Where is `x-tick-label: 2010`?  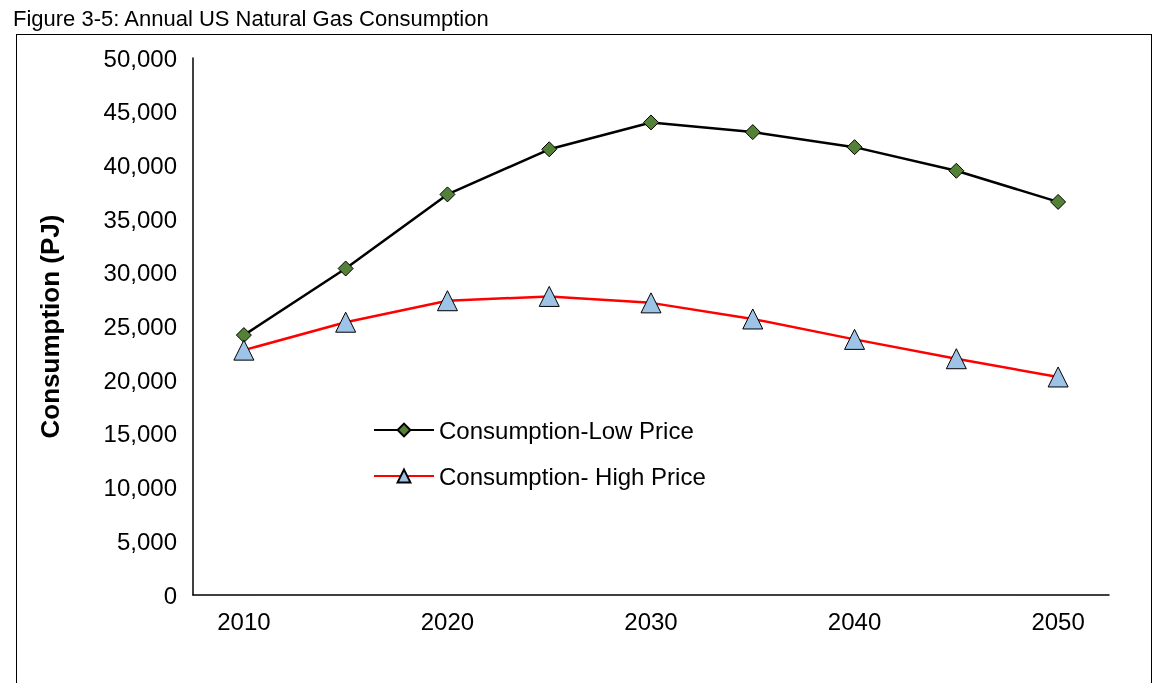
x-tick-label: 2010 is located at coordinates (244, 621).